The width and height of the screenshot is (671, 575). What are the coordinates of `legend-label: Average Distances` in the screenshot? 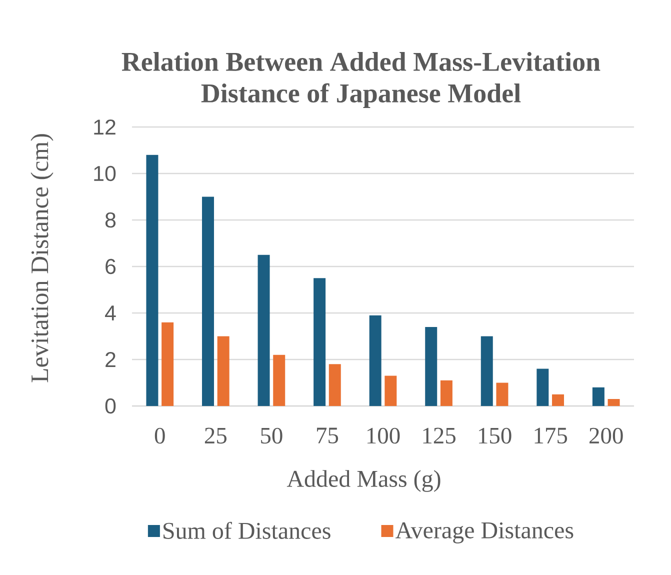 It's located at (484, 533).